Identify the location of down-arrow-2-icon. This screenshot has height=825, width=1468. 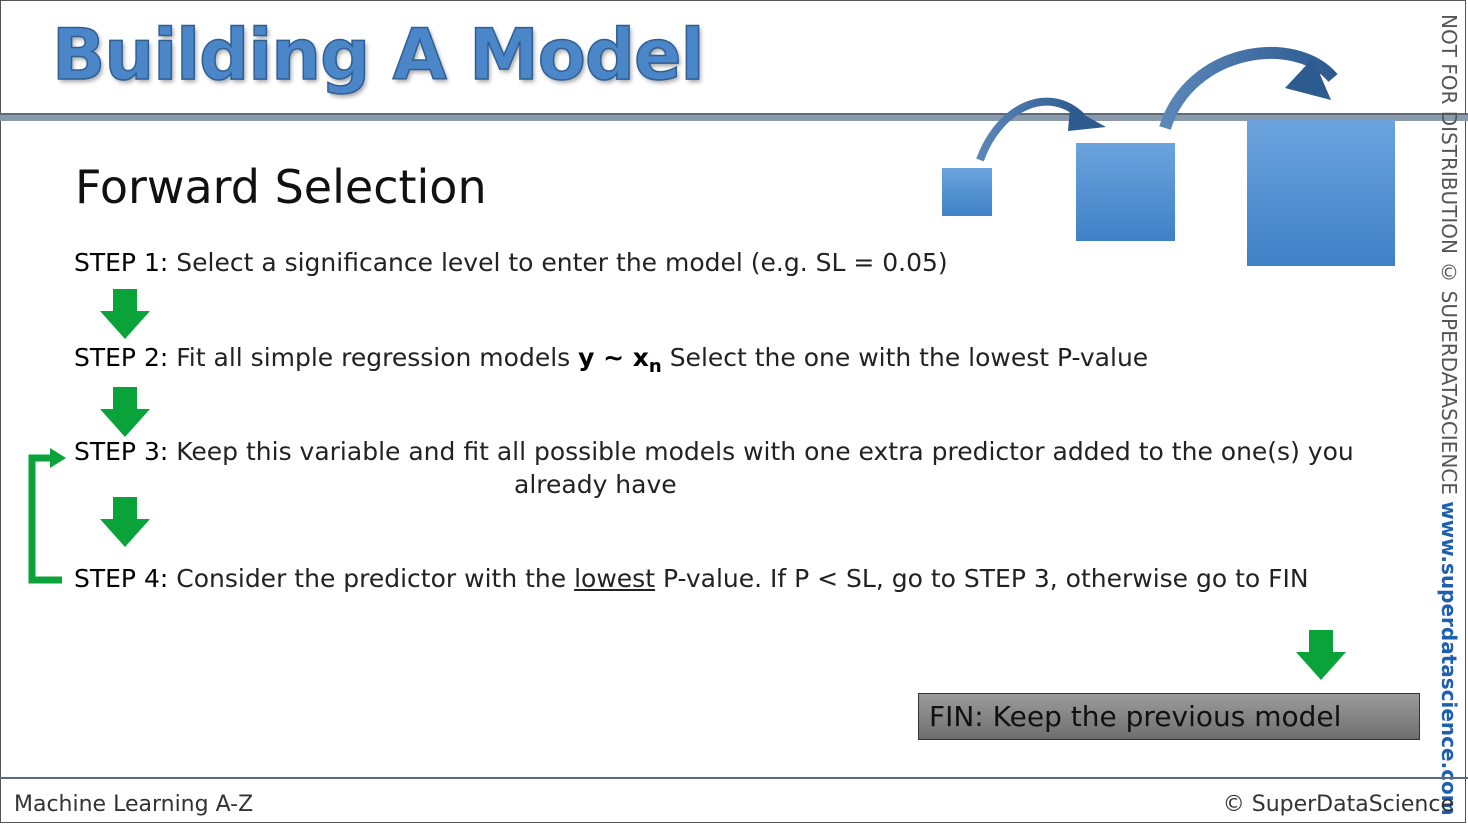
(125, 412).